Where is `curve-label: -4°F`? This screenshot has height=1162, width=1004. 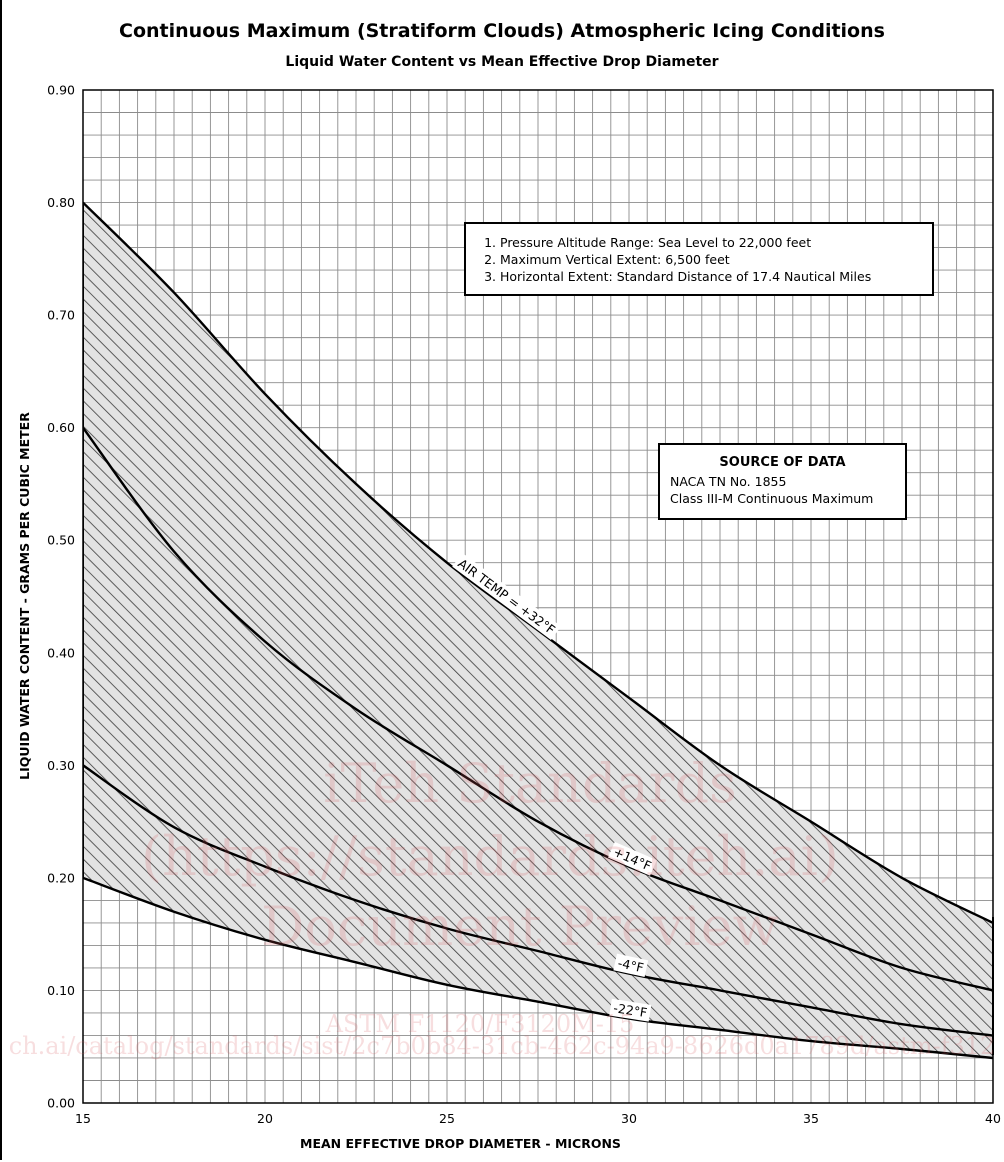 curve-label: -4°F is located at coordinates (631, 965).